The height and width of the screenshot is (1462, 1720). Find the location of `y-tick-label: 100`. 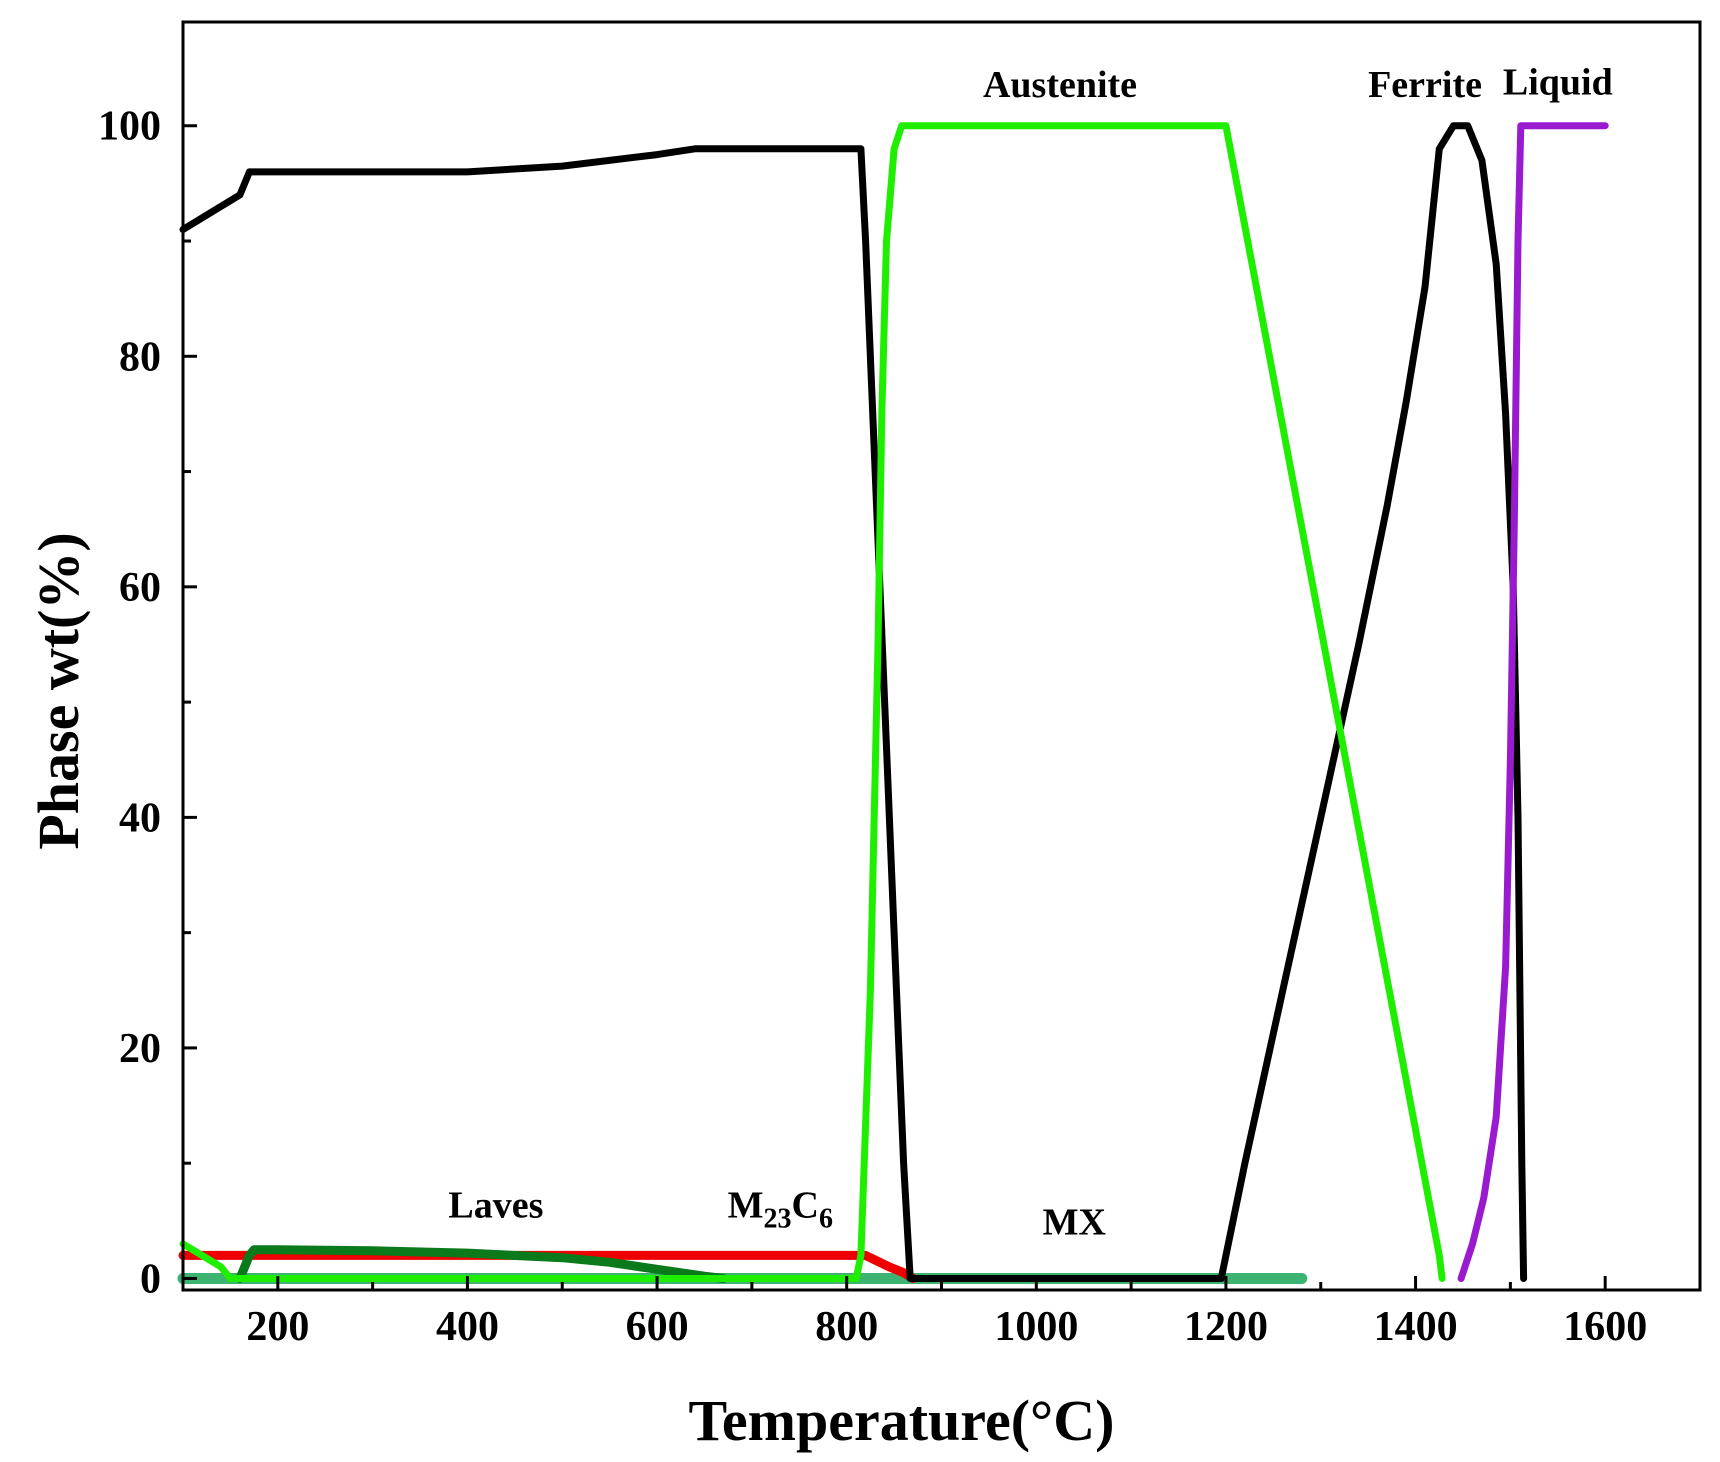

y-tick-label: 100 is located at coordinates (129, 127).